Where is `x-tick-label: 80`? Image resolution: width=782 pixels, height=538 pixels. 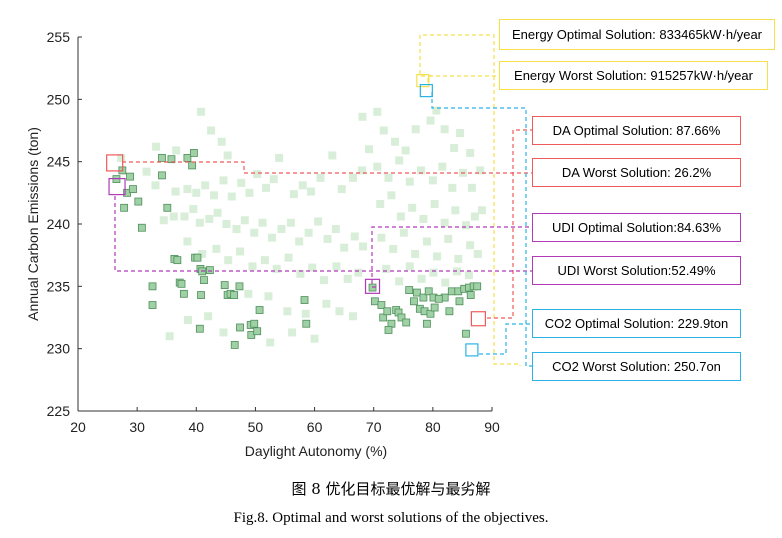 x-tick-label: 80 is located at coordinates (433, 427).